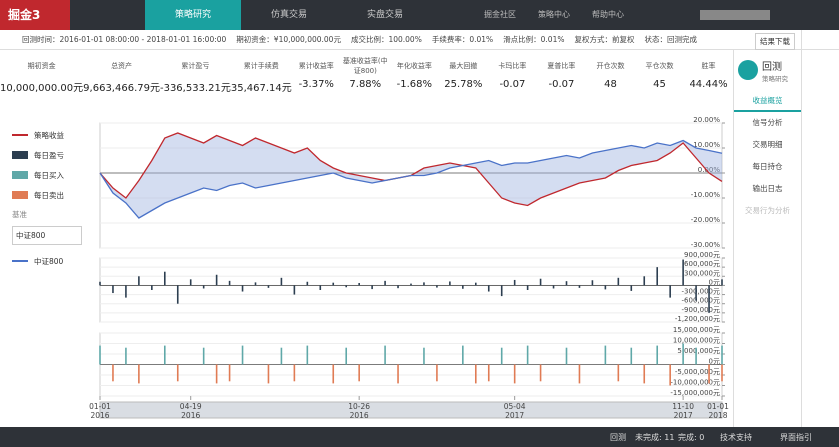 The image size is (839, 447). Describe the element at coordinates (261, 80) in the screenshot. I see `stat: 累计手续费 35,467.14元` at that location.